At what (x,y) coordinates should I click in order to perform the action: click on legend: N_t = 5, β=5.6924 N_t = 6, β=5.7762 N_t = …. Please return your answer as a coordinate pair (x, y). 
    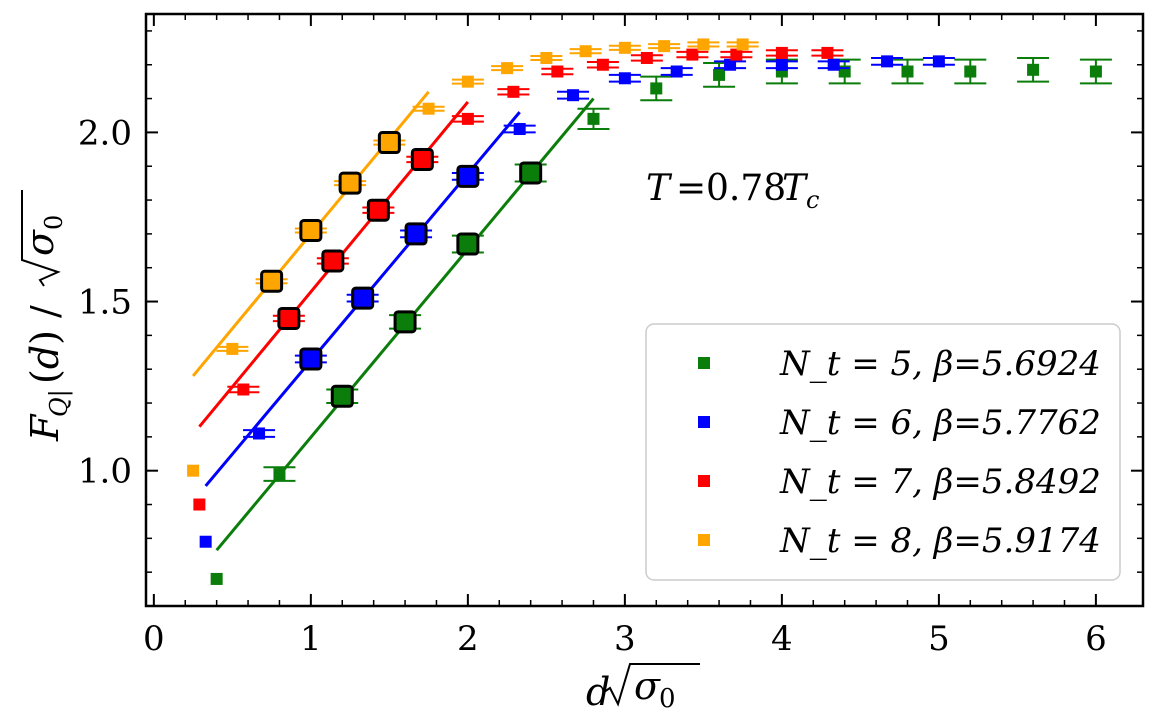
    Looking at the image, I should click on (883, 452).